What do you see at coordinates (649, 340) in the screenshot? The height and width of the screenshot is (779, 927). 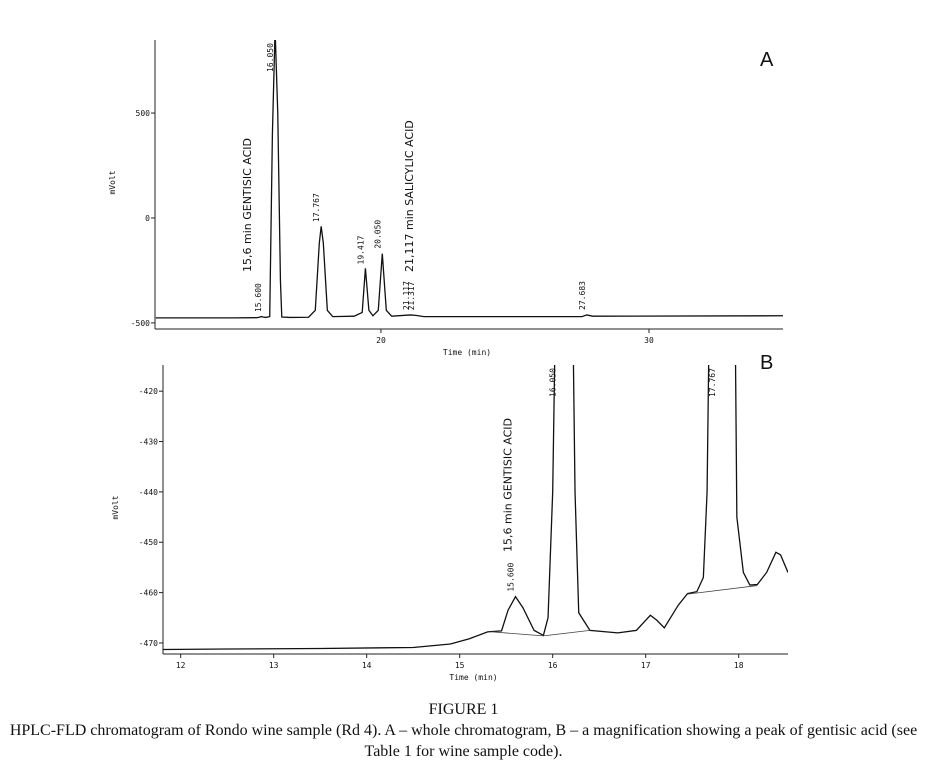 I see `x-tick-label: 30` at bounding box center [649, 340].